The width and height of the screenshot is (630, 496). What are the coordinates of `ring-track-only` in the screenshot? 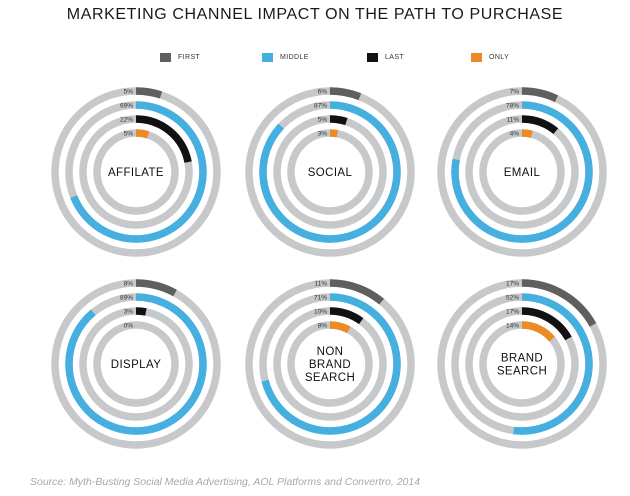 It's located at (136, 364).